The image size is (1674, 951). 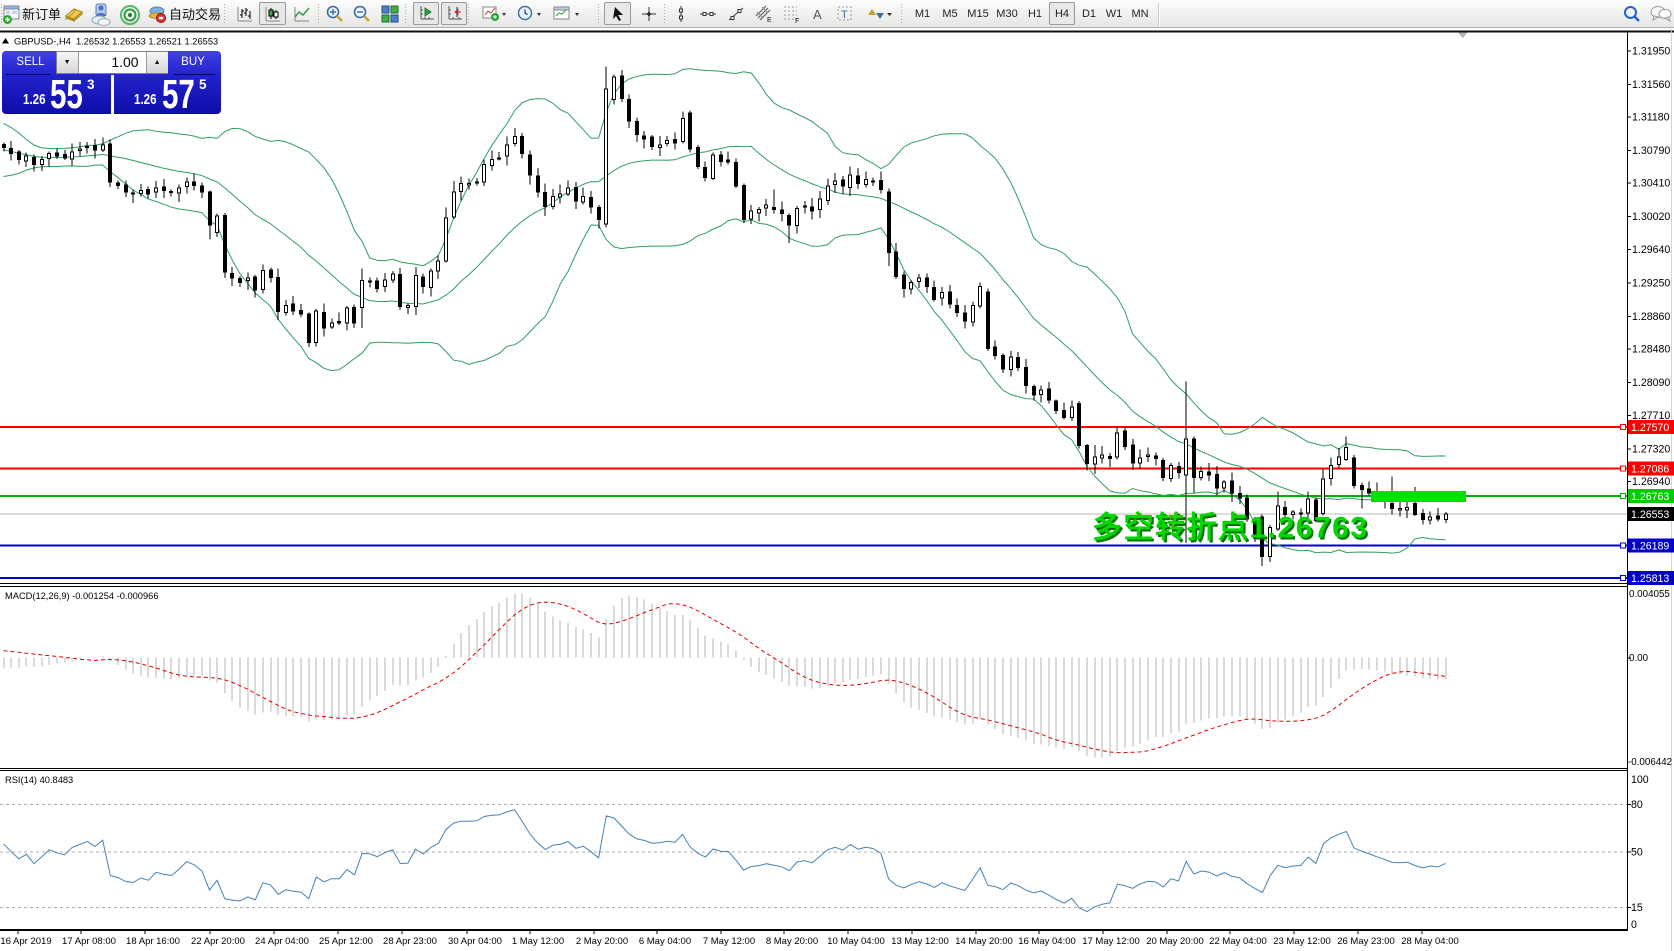 I want to click on svg-text: 1.26189, so click(x=1650, y=547).